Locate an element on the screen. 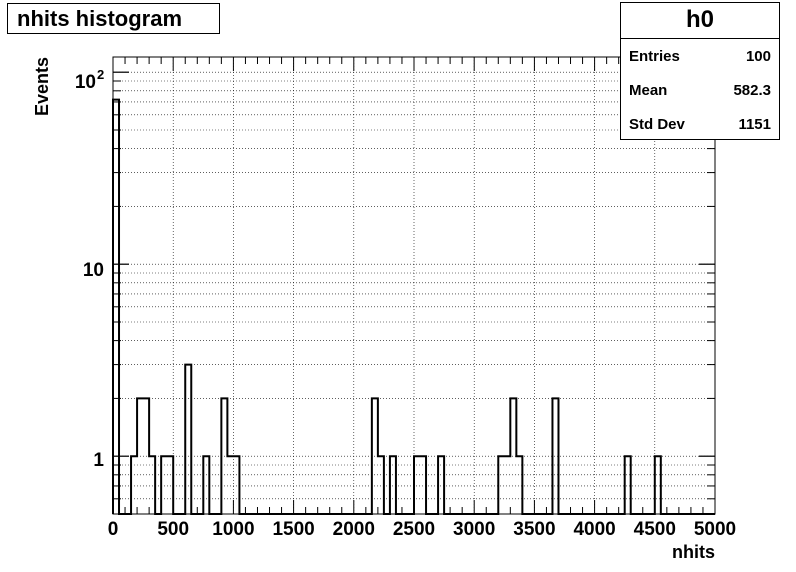  y-tick-label-10: 10 is located at coordinates (93, 270).